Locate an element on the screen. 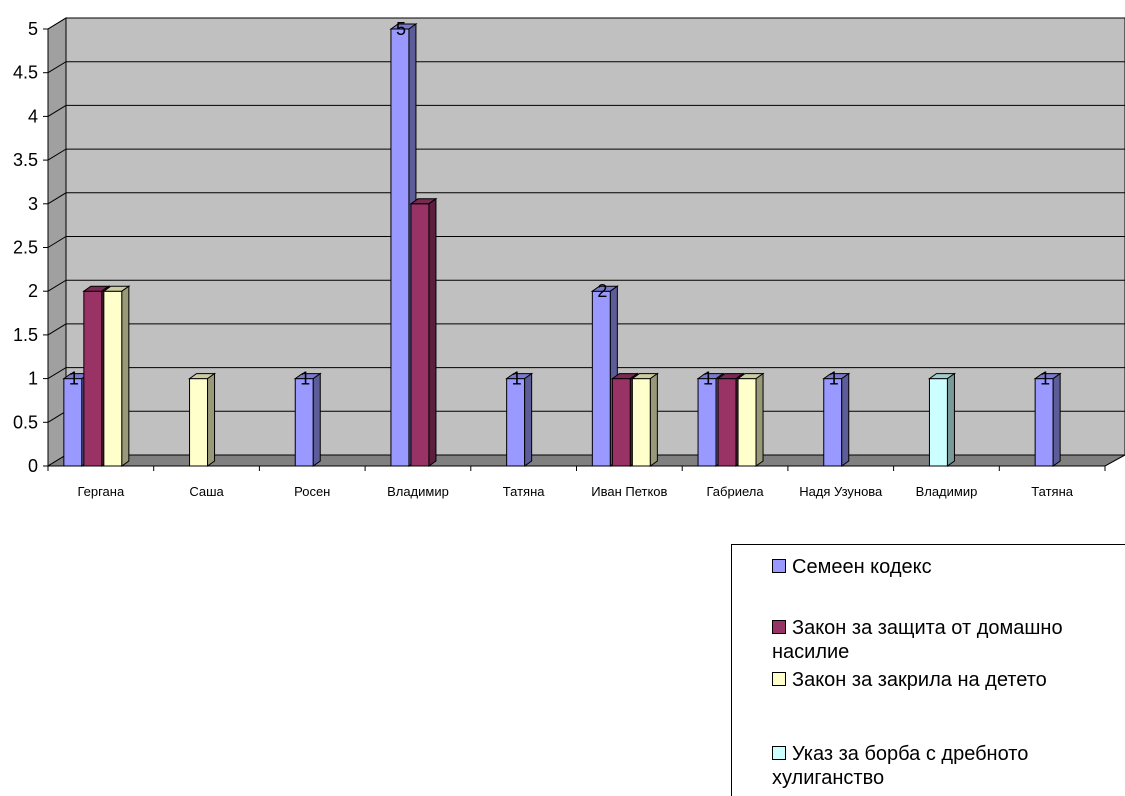 Image resolution: width=1125 pixels, height=796 pixels. legend-item-semeen-kodeks: Семеен кодекс is located at coordinates (942, 567).